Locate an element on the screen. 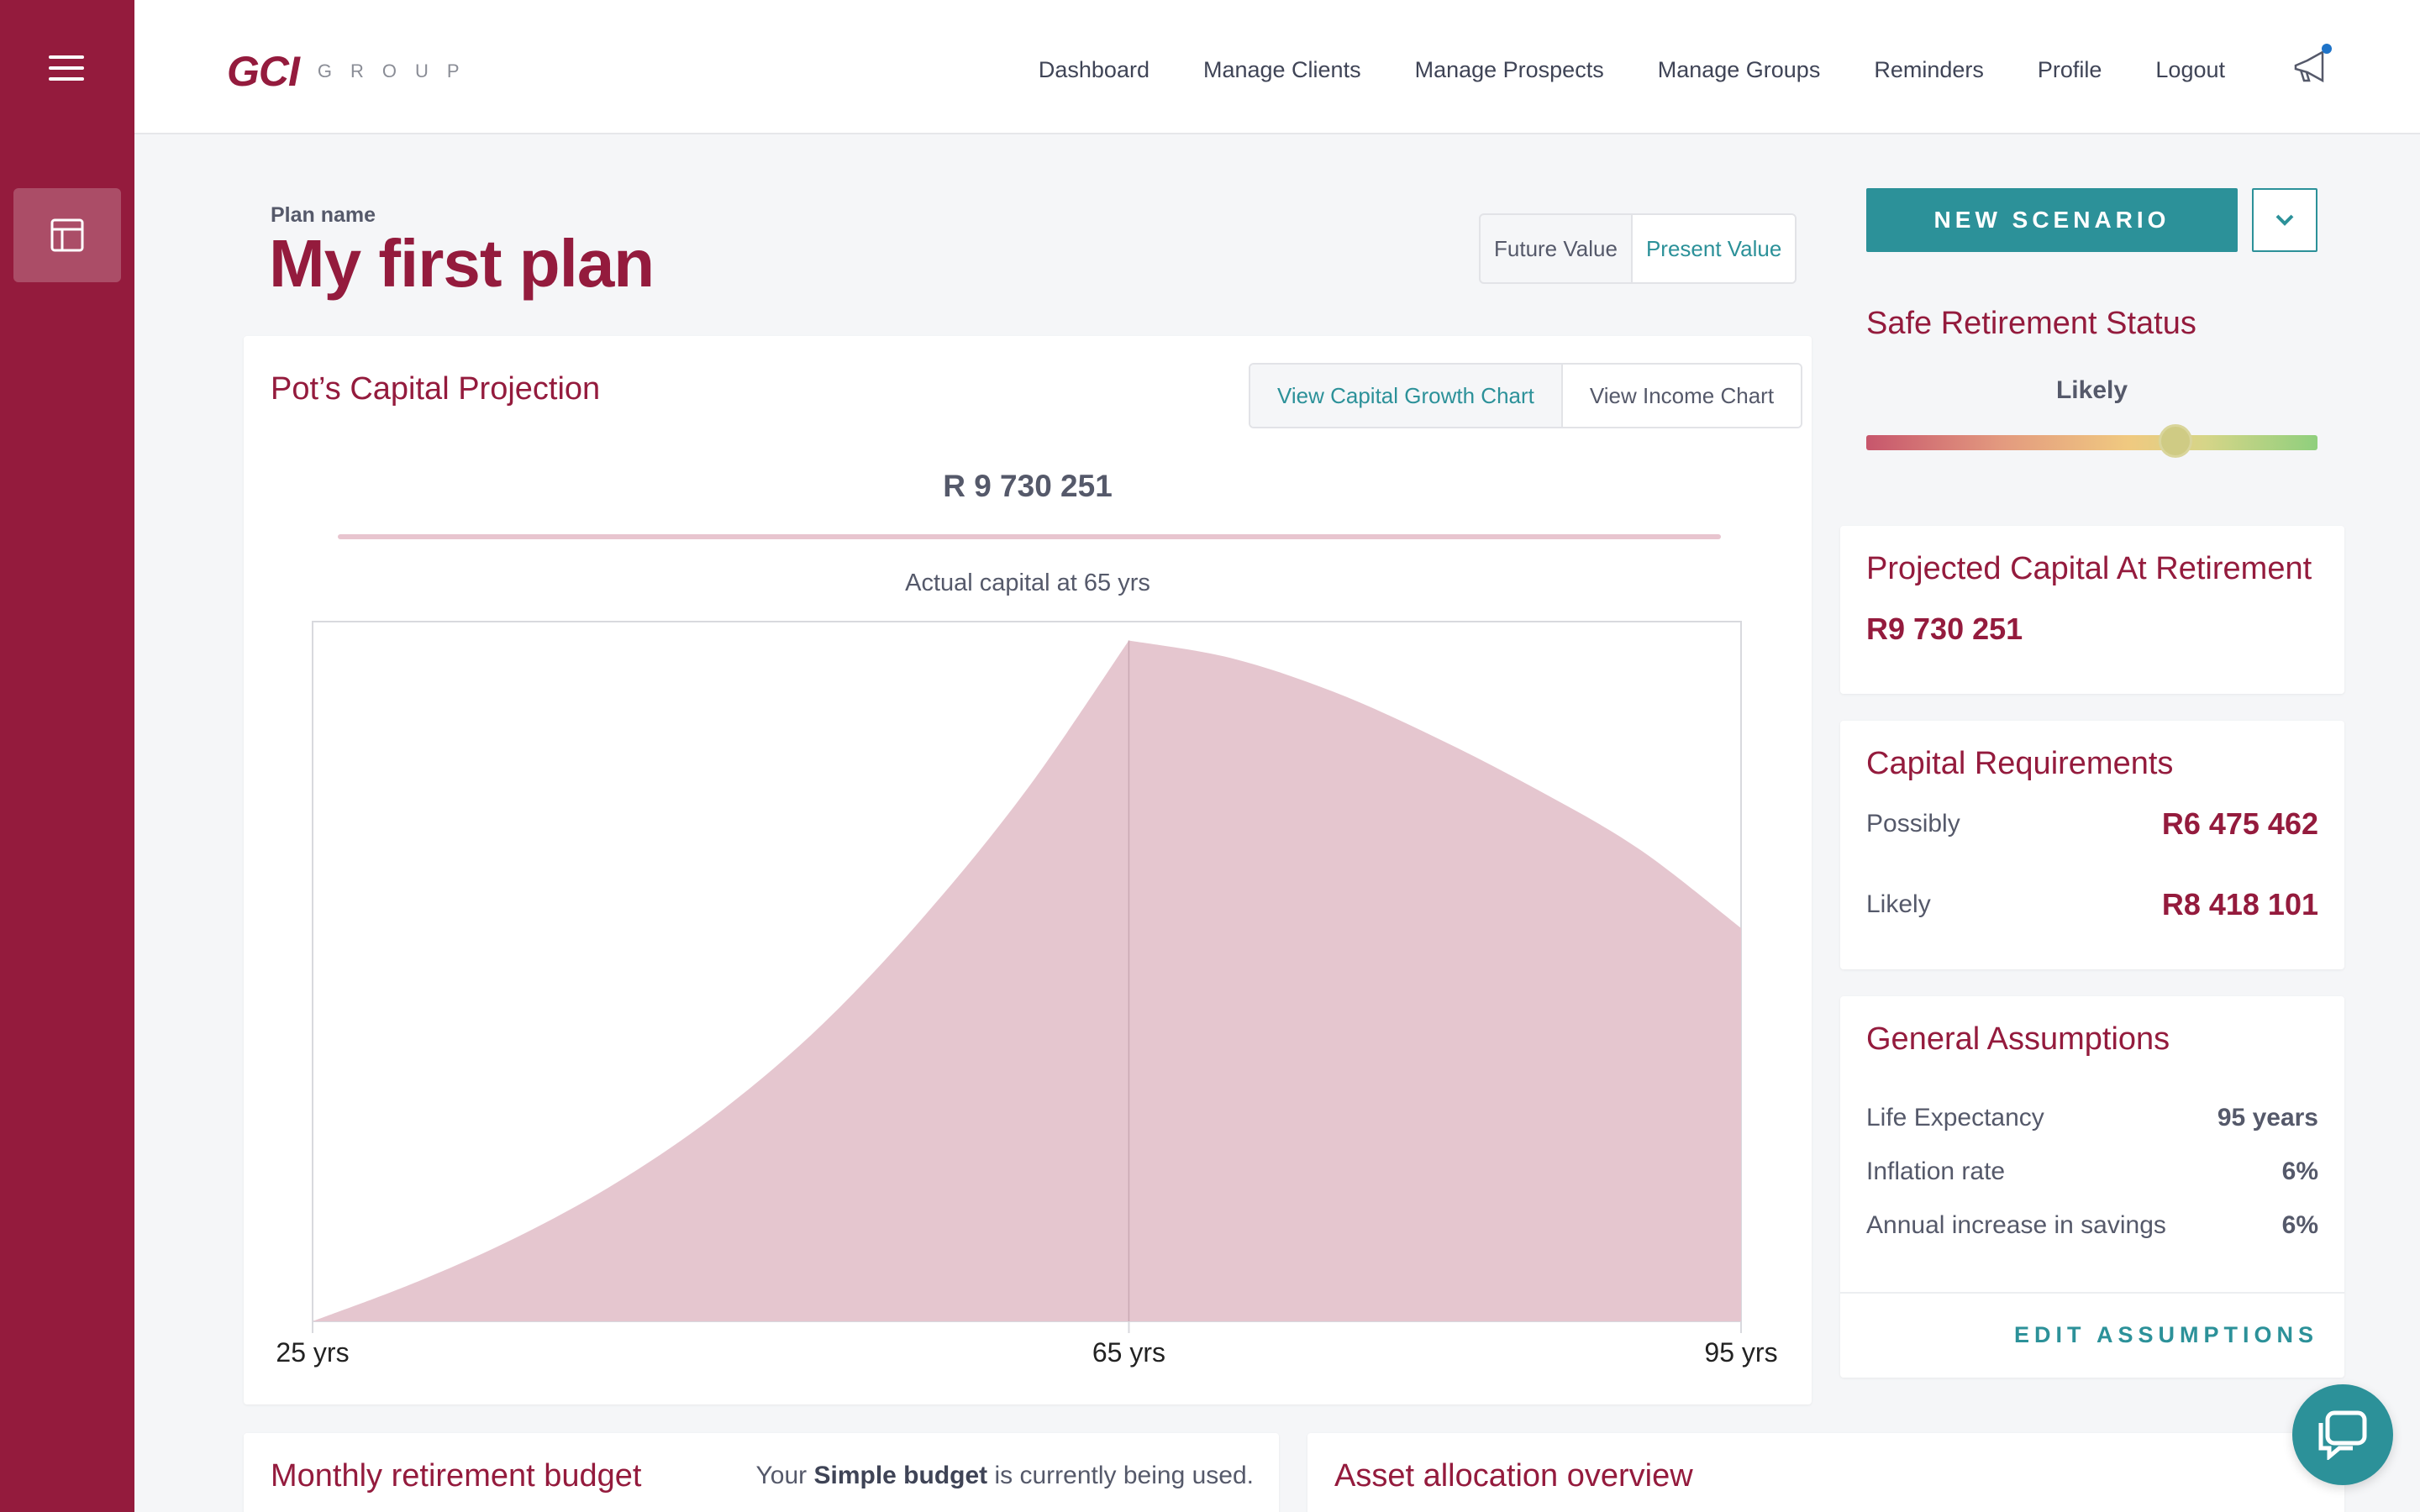 Image resolution: width=2420 pixels, height=1512 pixels. assumption-row: Annual increase in savings 6% is located at coordinates (2092, 1225).